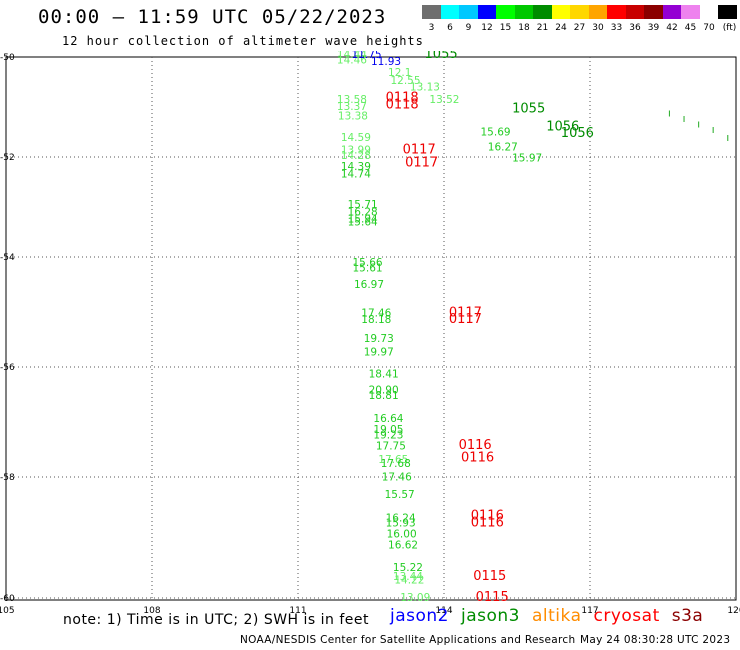 This screenshot has height=650, width=740. I want to click on colorbar-label: 70, so click(709, 28).